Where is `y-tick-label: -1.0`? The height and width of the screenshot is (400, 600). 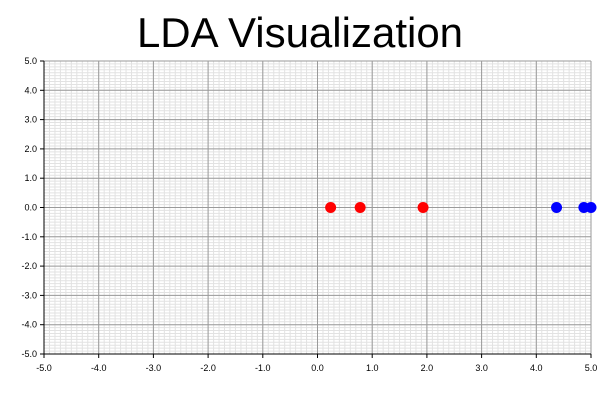 y-tick-label: -1.0 is located at coordinates (29, 237).